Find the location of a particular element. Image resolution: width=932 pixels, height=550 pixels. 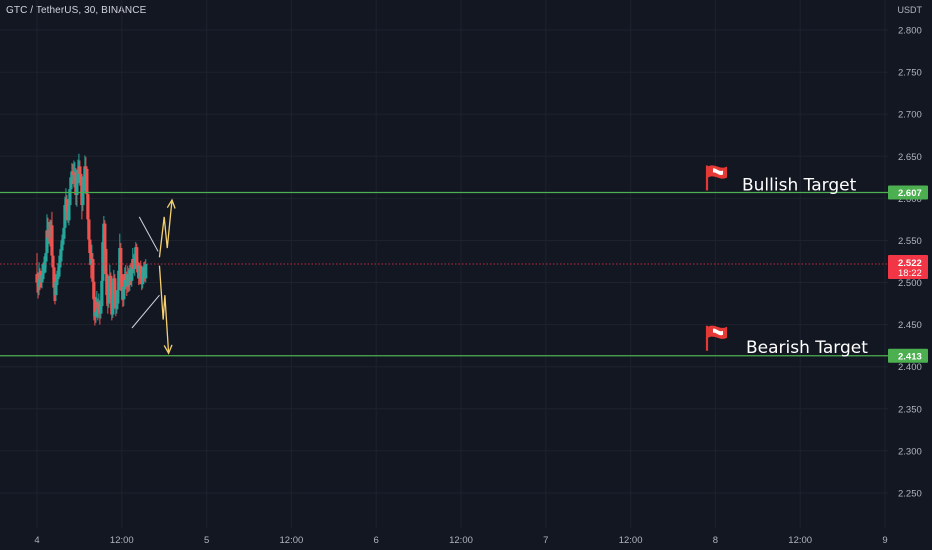

price-tick-label: 2.450 is located at coordinates (910, 325).